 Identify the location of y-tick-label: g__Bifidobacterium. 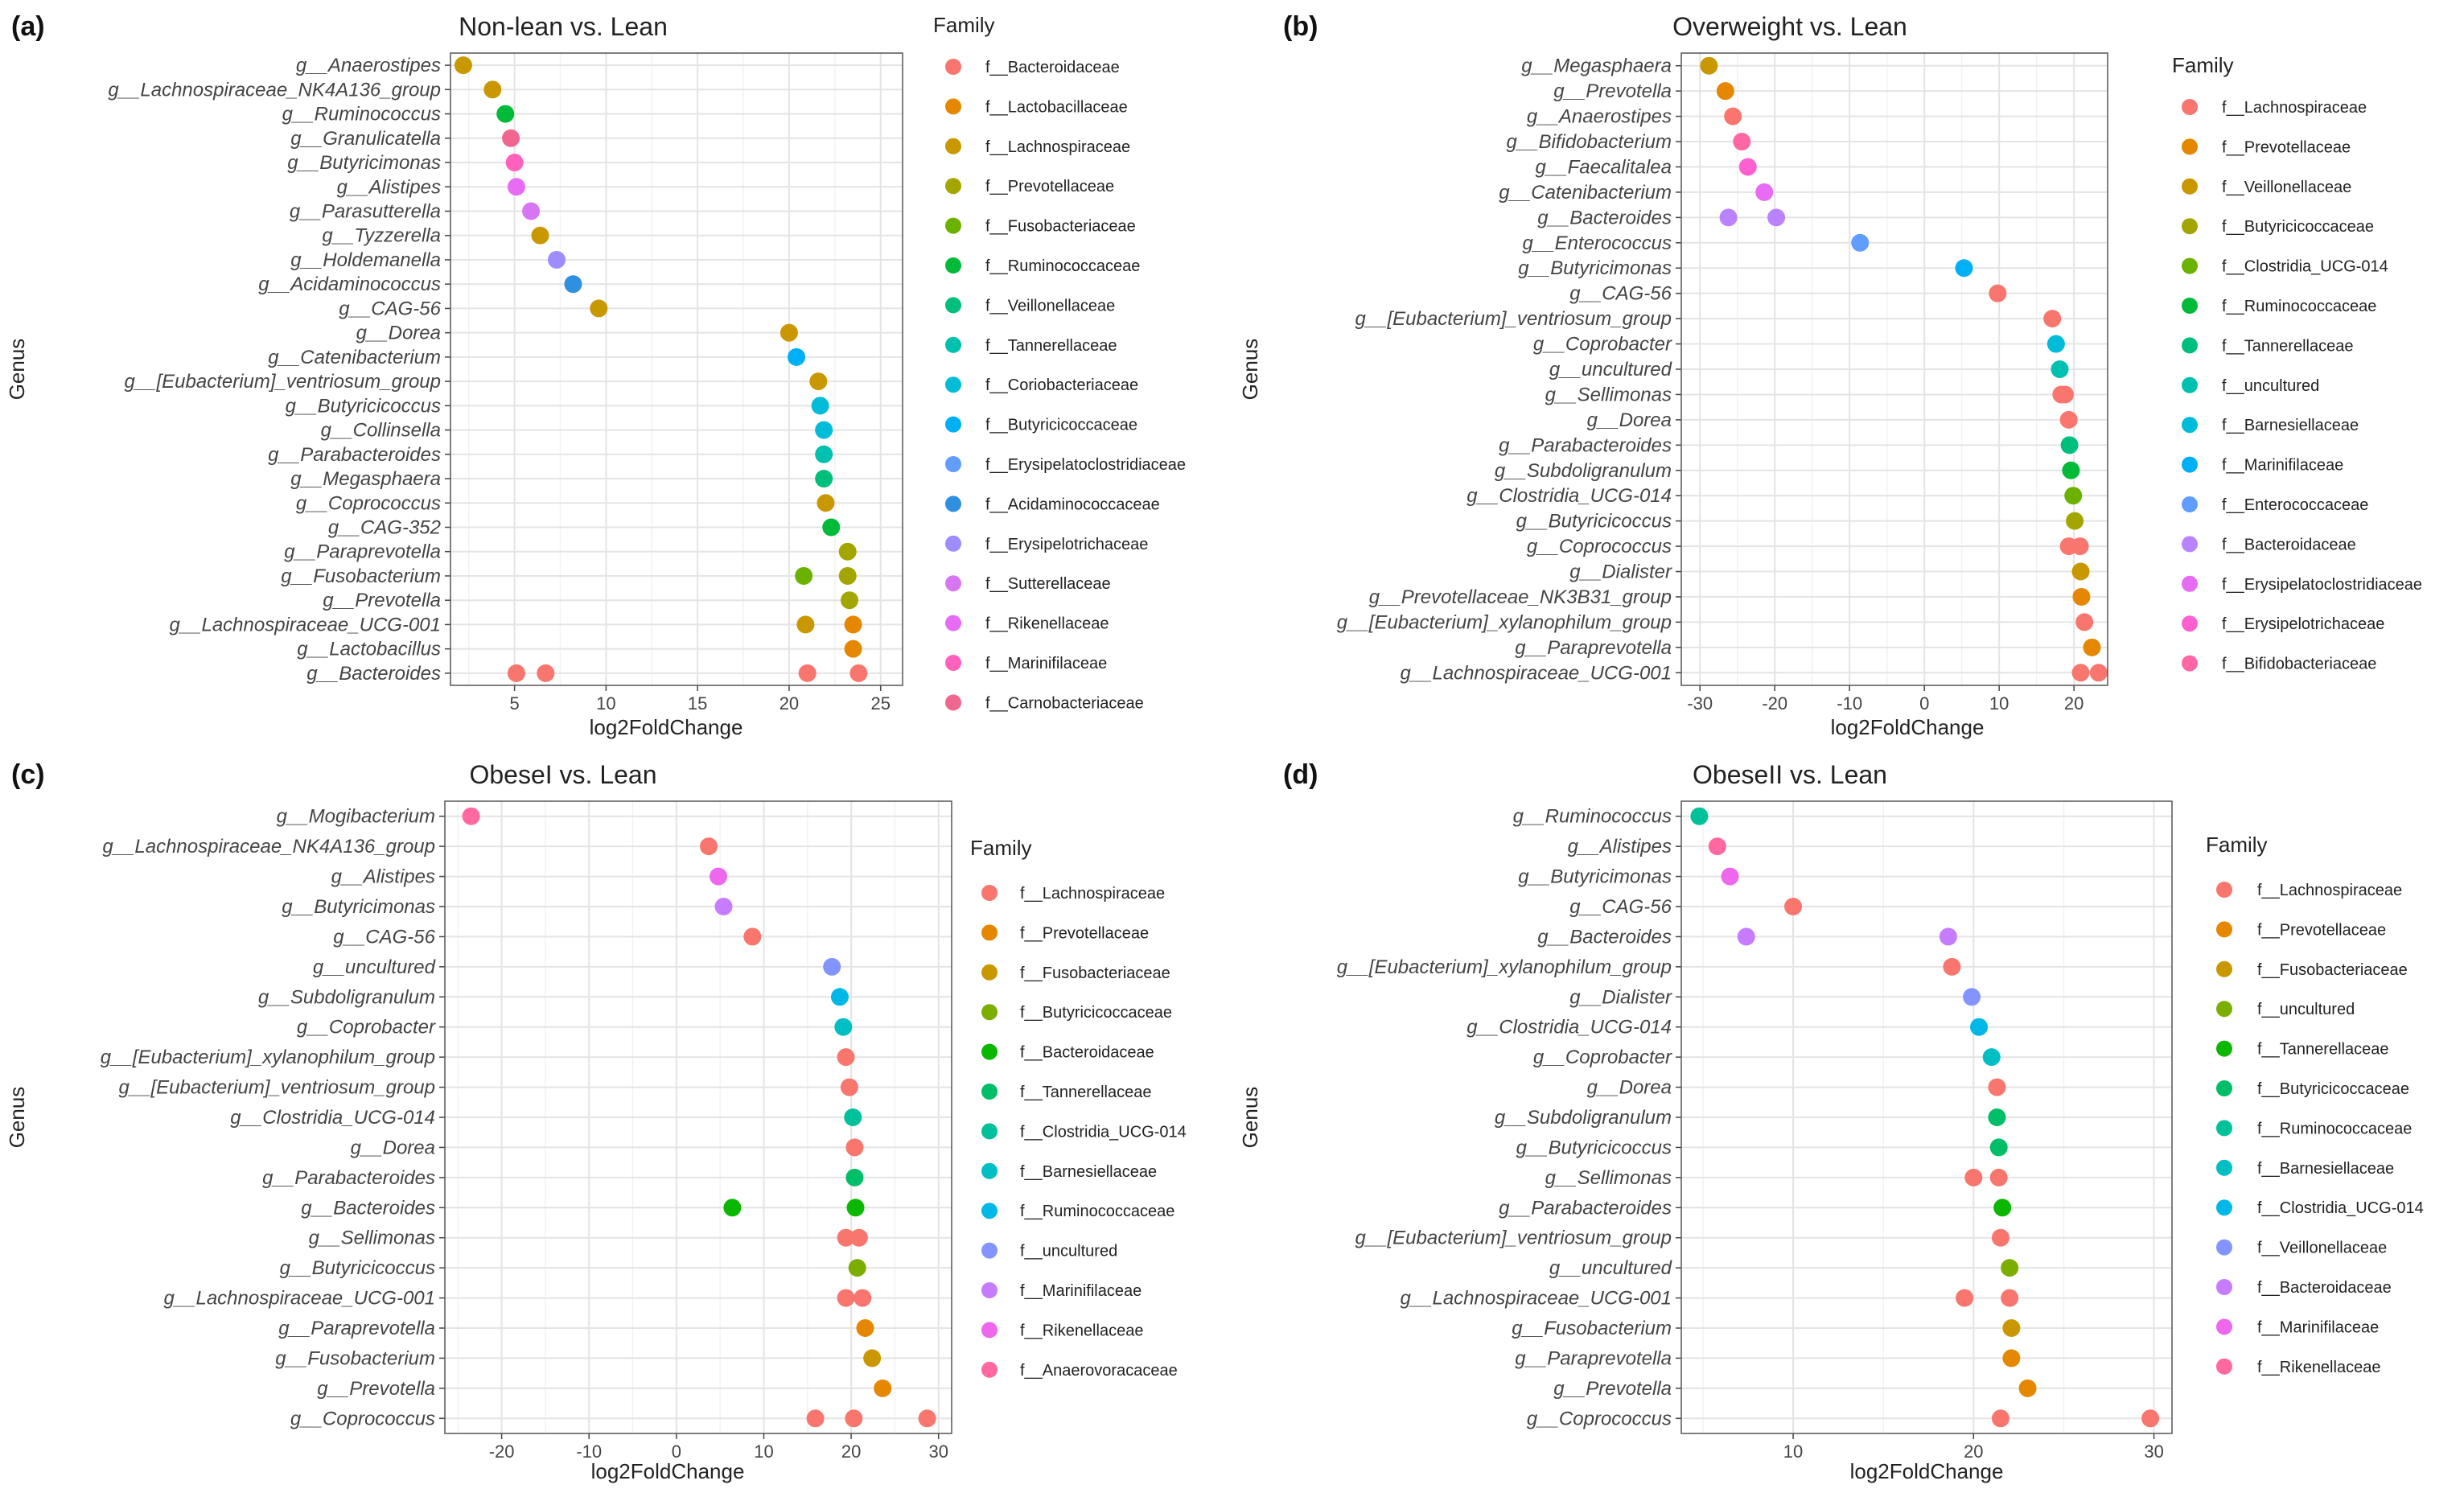
(1589, 142).